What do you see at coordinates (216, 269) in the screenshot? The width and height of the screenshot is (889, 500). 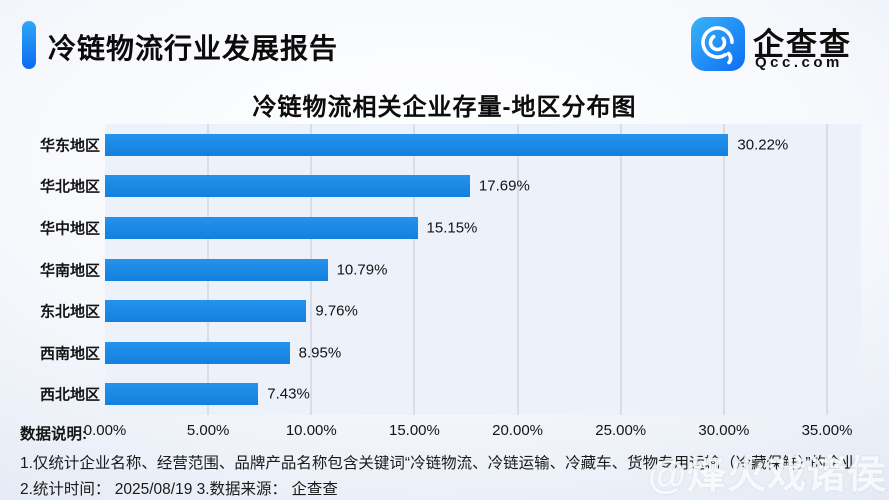 I see `bar-华南地区` at bounding box center [216, 269].